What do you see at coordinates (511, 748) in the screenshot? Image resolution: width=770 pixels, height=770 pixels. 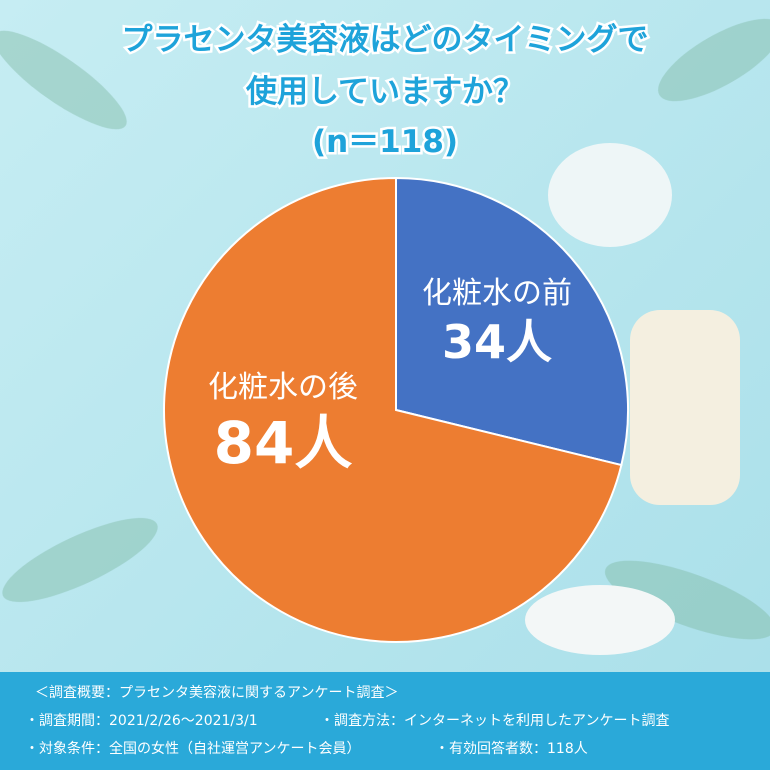 I see `footer-item: ・有効回答者数：118人` at bounding box center [511, 748].